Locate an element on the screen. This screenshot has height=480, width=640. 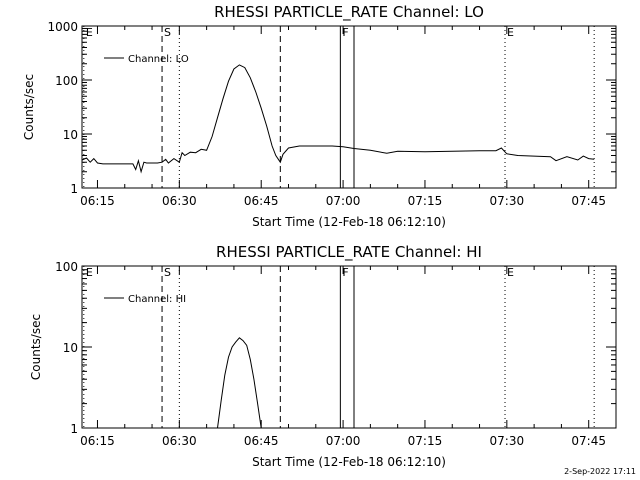
lo-chart-title: RHESSI PARTICLE_RATE Channel: LO is located at coordinates (349, 12).